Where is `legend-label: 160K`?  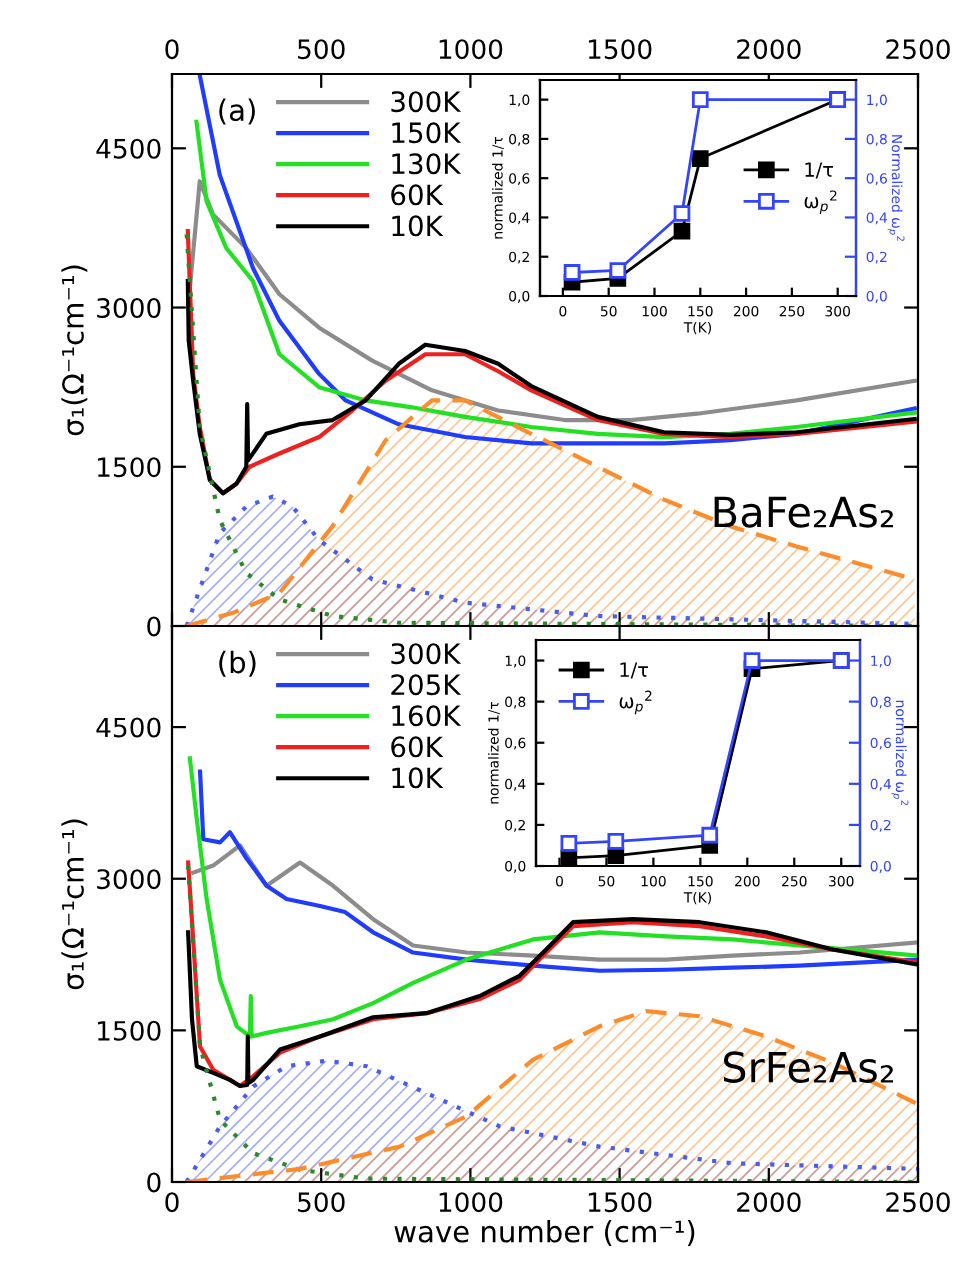
legend-label: 160K is located at coordinates (427, 716).